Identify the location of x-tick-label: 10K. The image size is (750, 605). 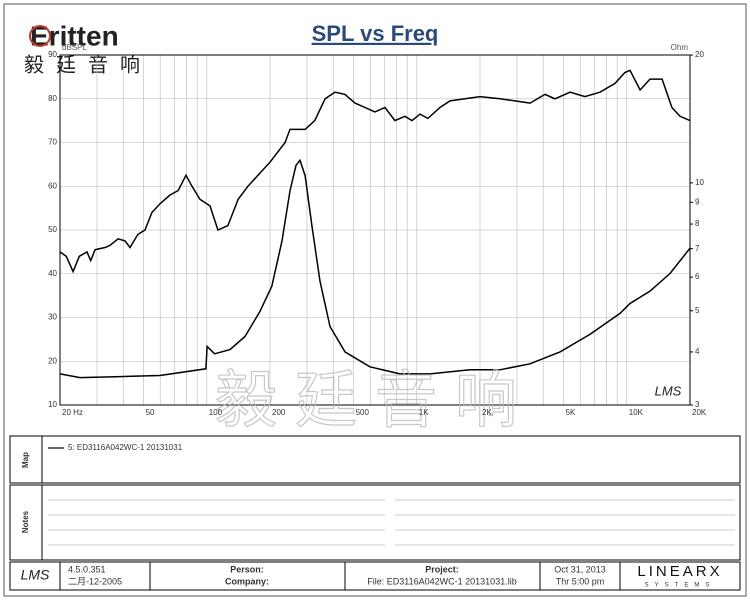
(636, 412).